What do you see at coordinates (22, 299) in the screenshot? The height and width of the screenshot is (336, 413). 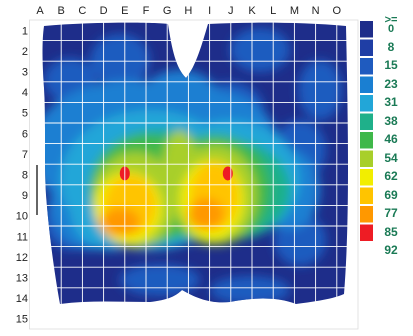 I see `row-label: 14` at bounding box center [22, 299].